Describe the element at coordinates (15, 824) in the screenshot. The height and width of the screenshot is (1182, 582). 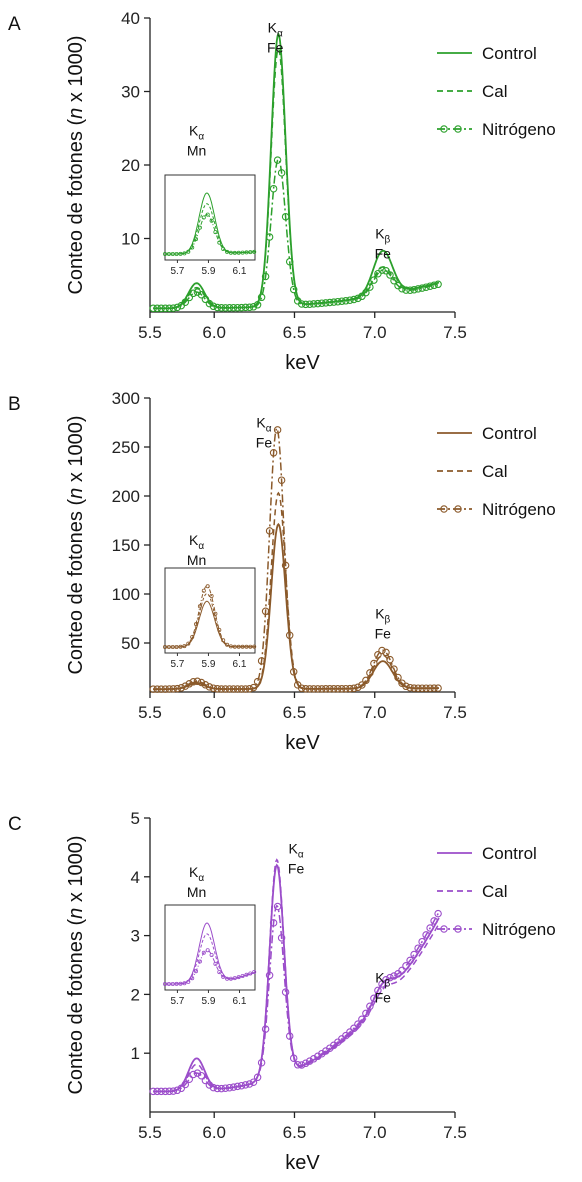
I see `panel-label: C` at that location.